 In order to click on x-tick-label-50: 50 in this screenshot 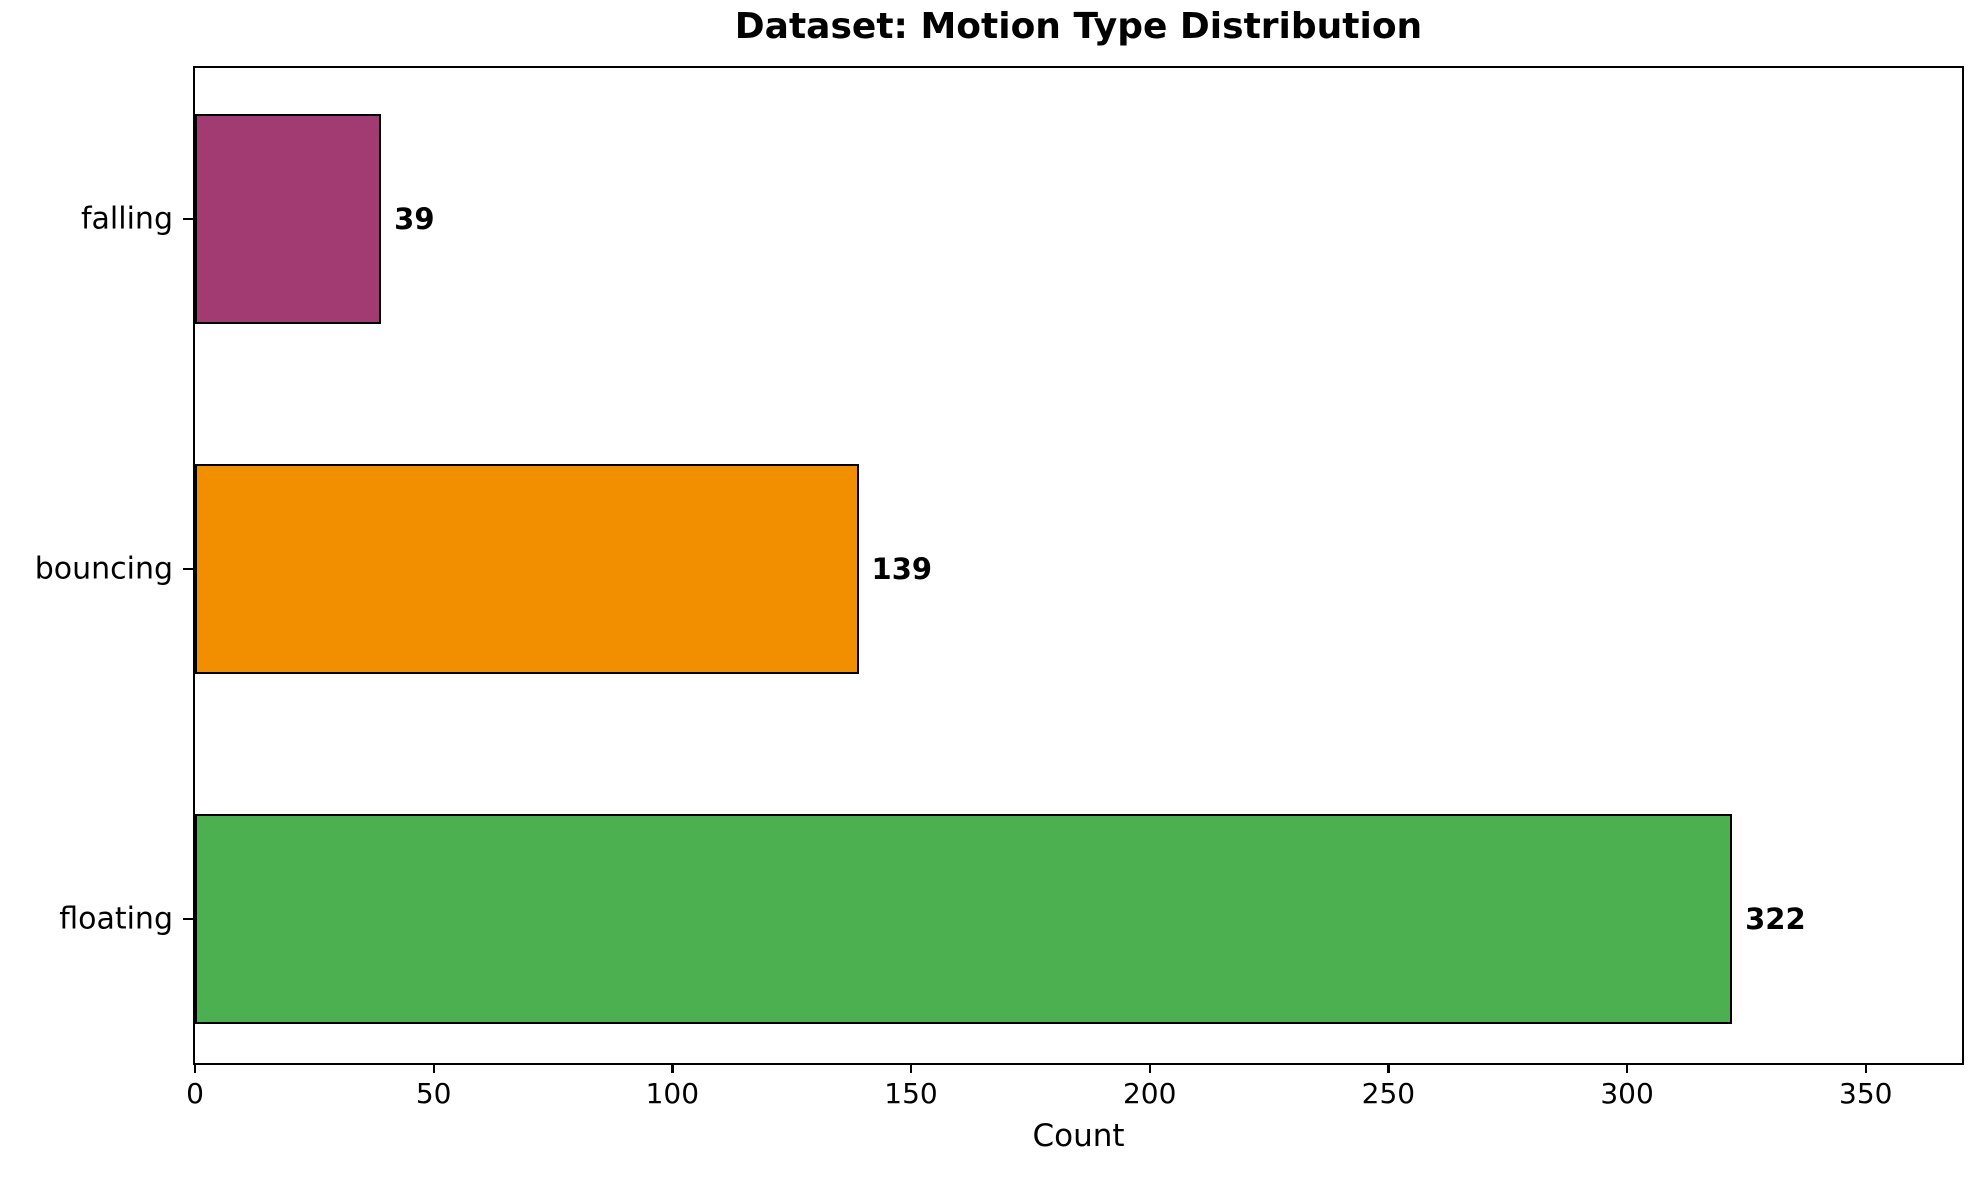, I will do `click(433, 1093)`.